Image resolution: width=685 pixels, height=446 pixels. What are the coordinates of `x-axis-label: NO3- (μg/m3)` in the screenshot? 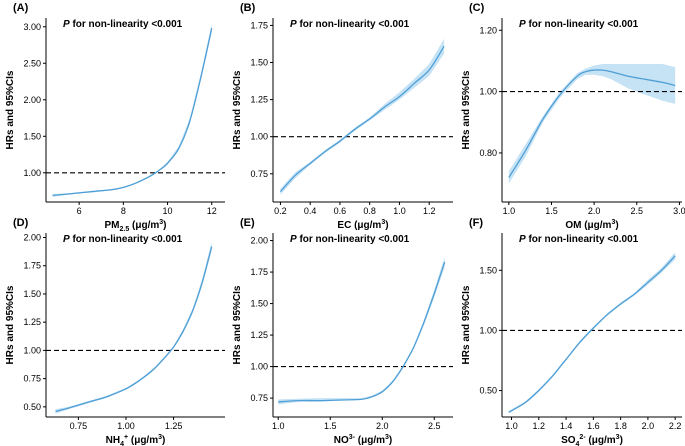 It's located at (363, 440).